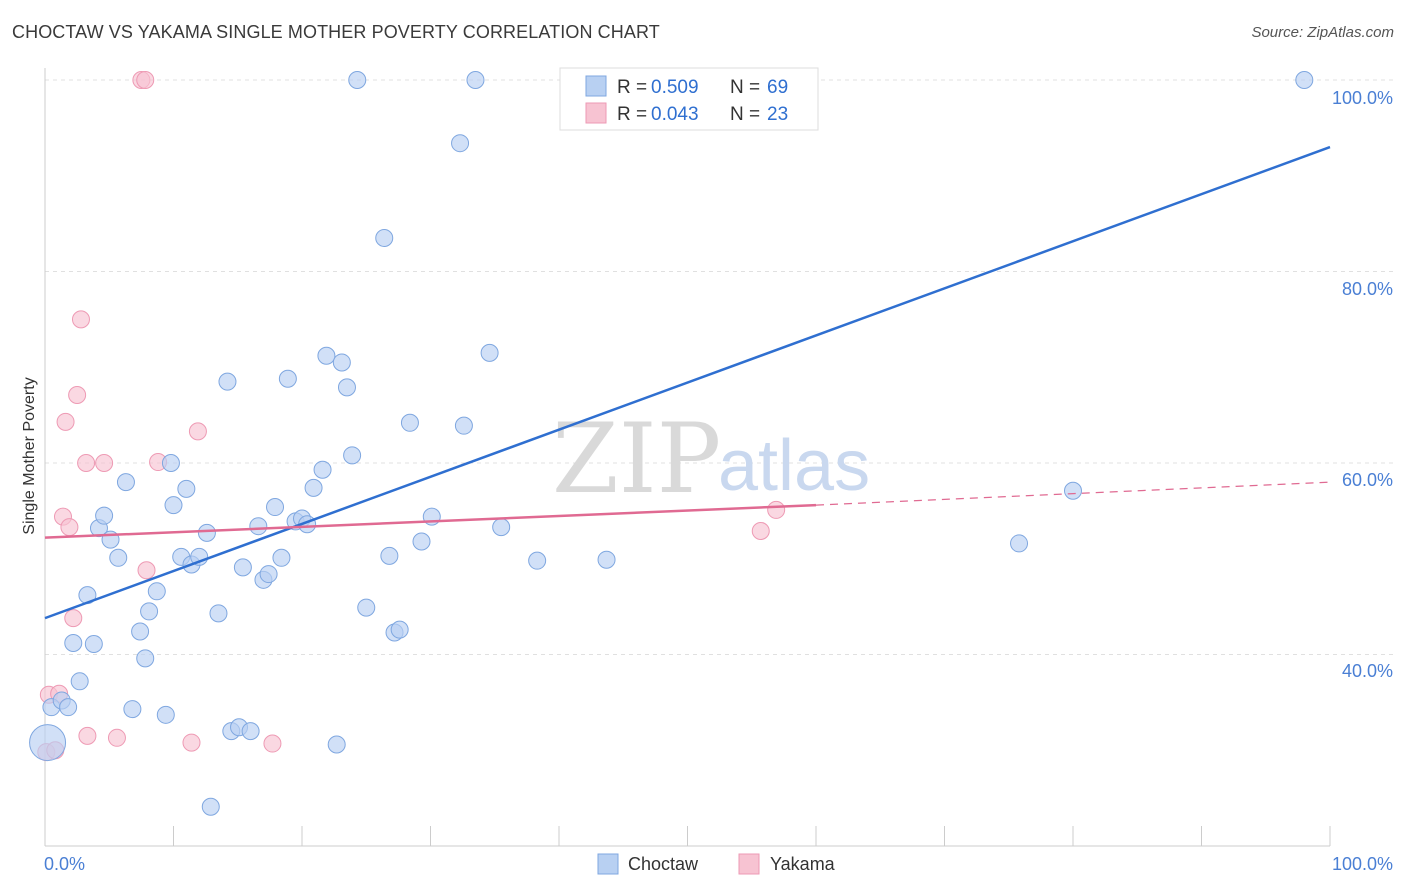 The height and width of the screenshot is (892, 1406). Describe the element at coordinates (632, 114) in the screenshot. I see `legend-yakama-r-label: R =` at that location.